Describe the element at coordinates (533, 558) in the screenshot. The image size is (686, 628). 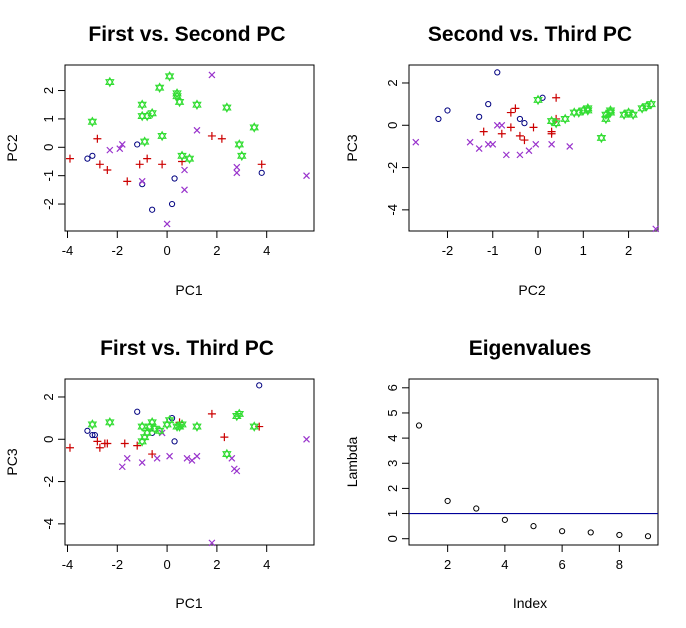
I see `x-axis: 2 4 6 8` at that location.